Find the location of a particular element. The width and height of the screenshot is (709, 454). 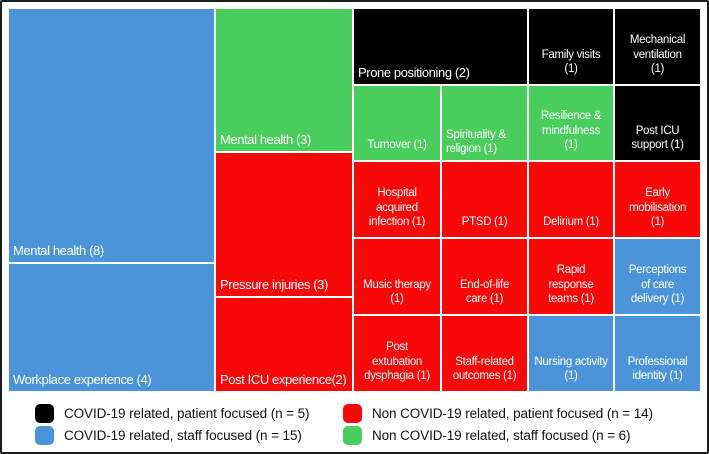

treemap-block-staff-related-outcomes-1: Staff-related outcomes (1) is located at coordinates (484, 353).